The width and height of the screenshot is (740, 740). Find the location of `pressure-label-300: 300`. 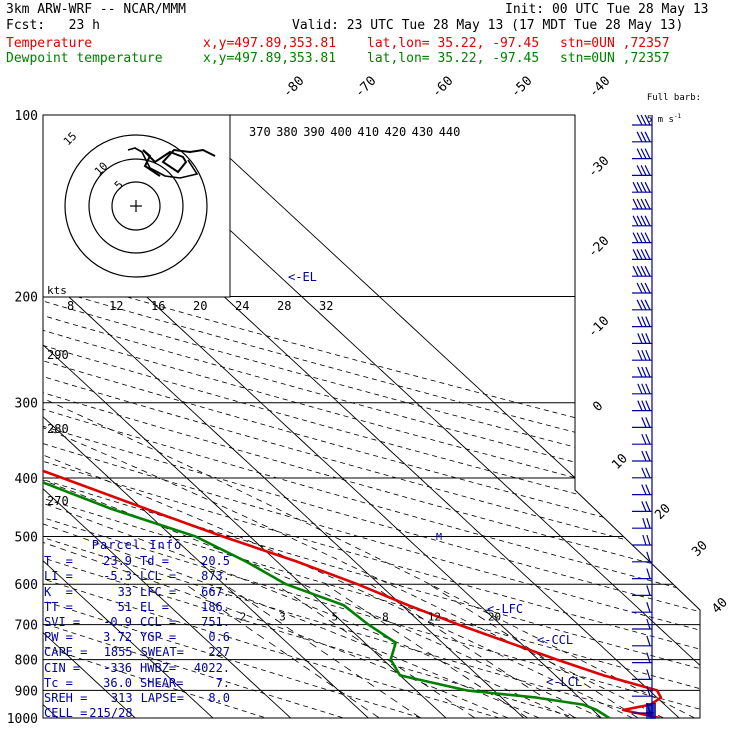

pressure-label-300: 300 is located at coordinates (26, 404).